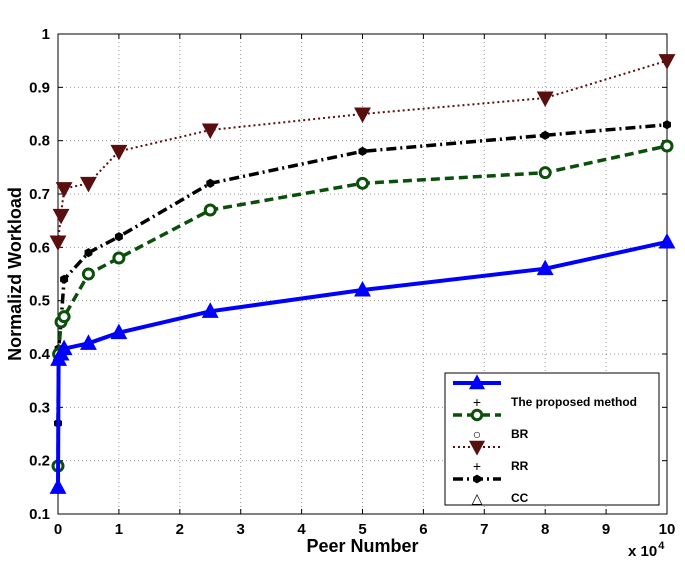  What do you see at coordinates (520, 434) in the screenshot?
I see `legend-label: BR` at bounding box center [520, 434].